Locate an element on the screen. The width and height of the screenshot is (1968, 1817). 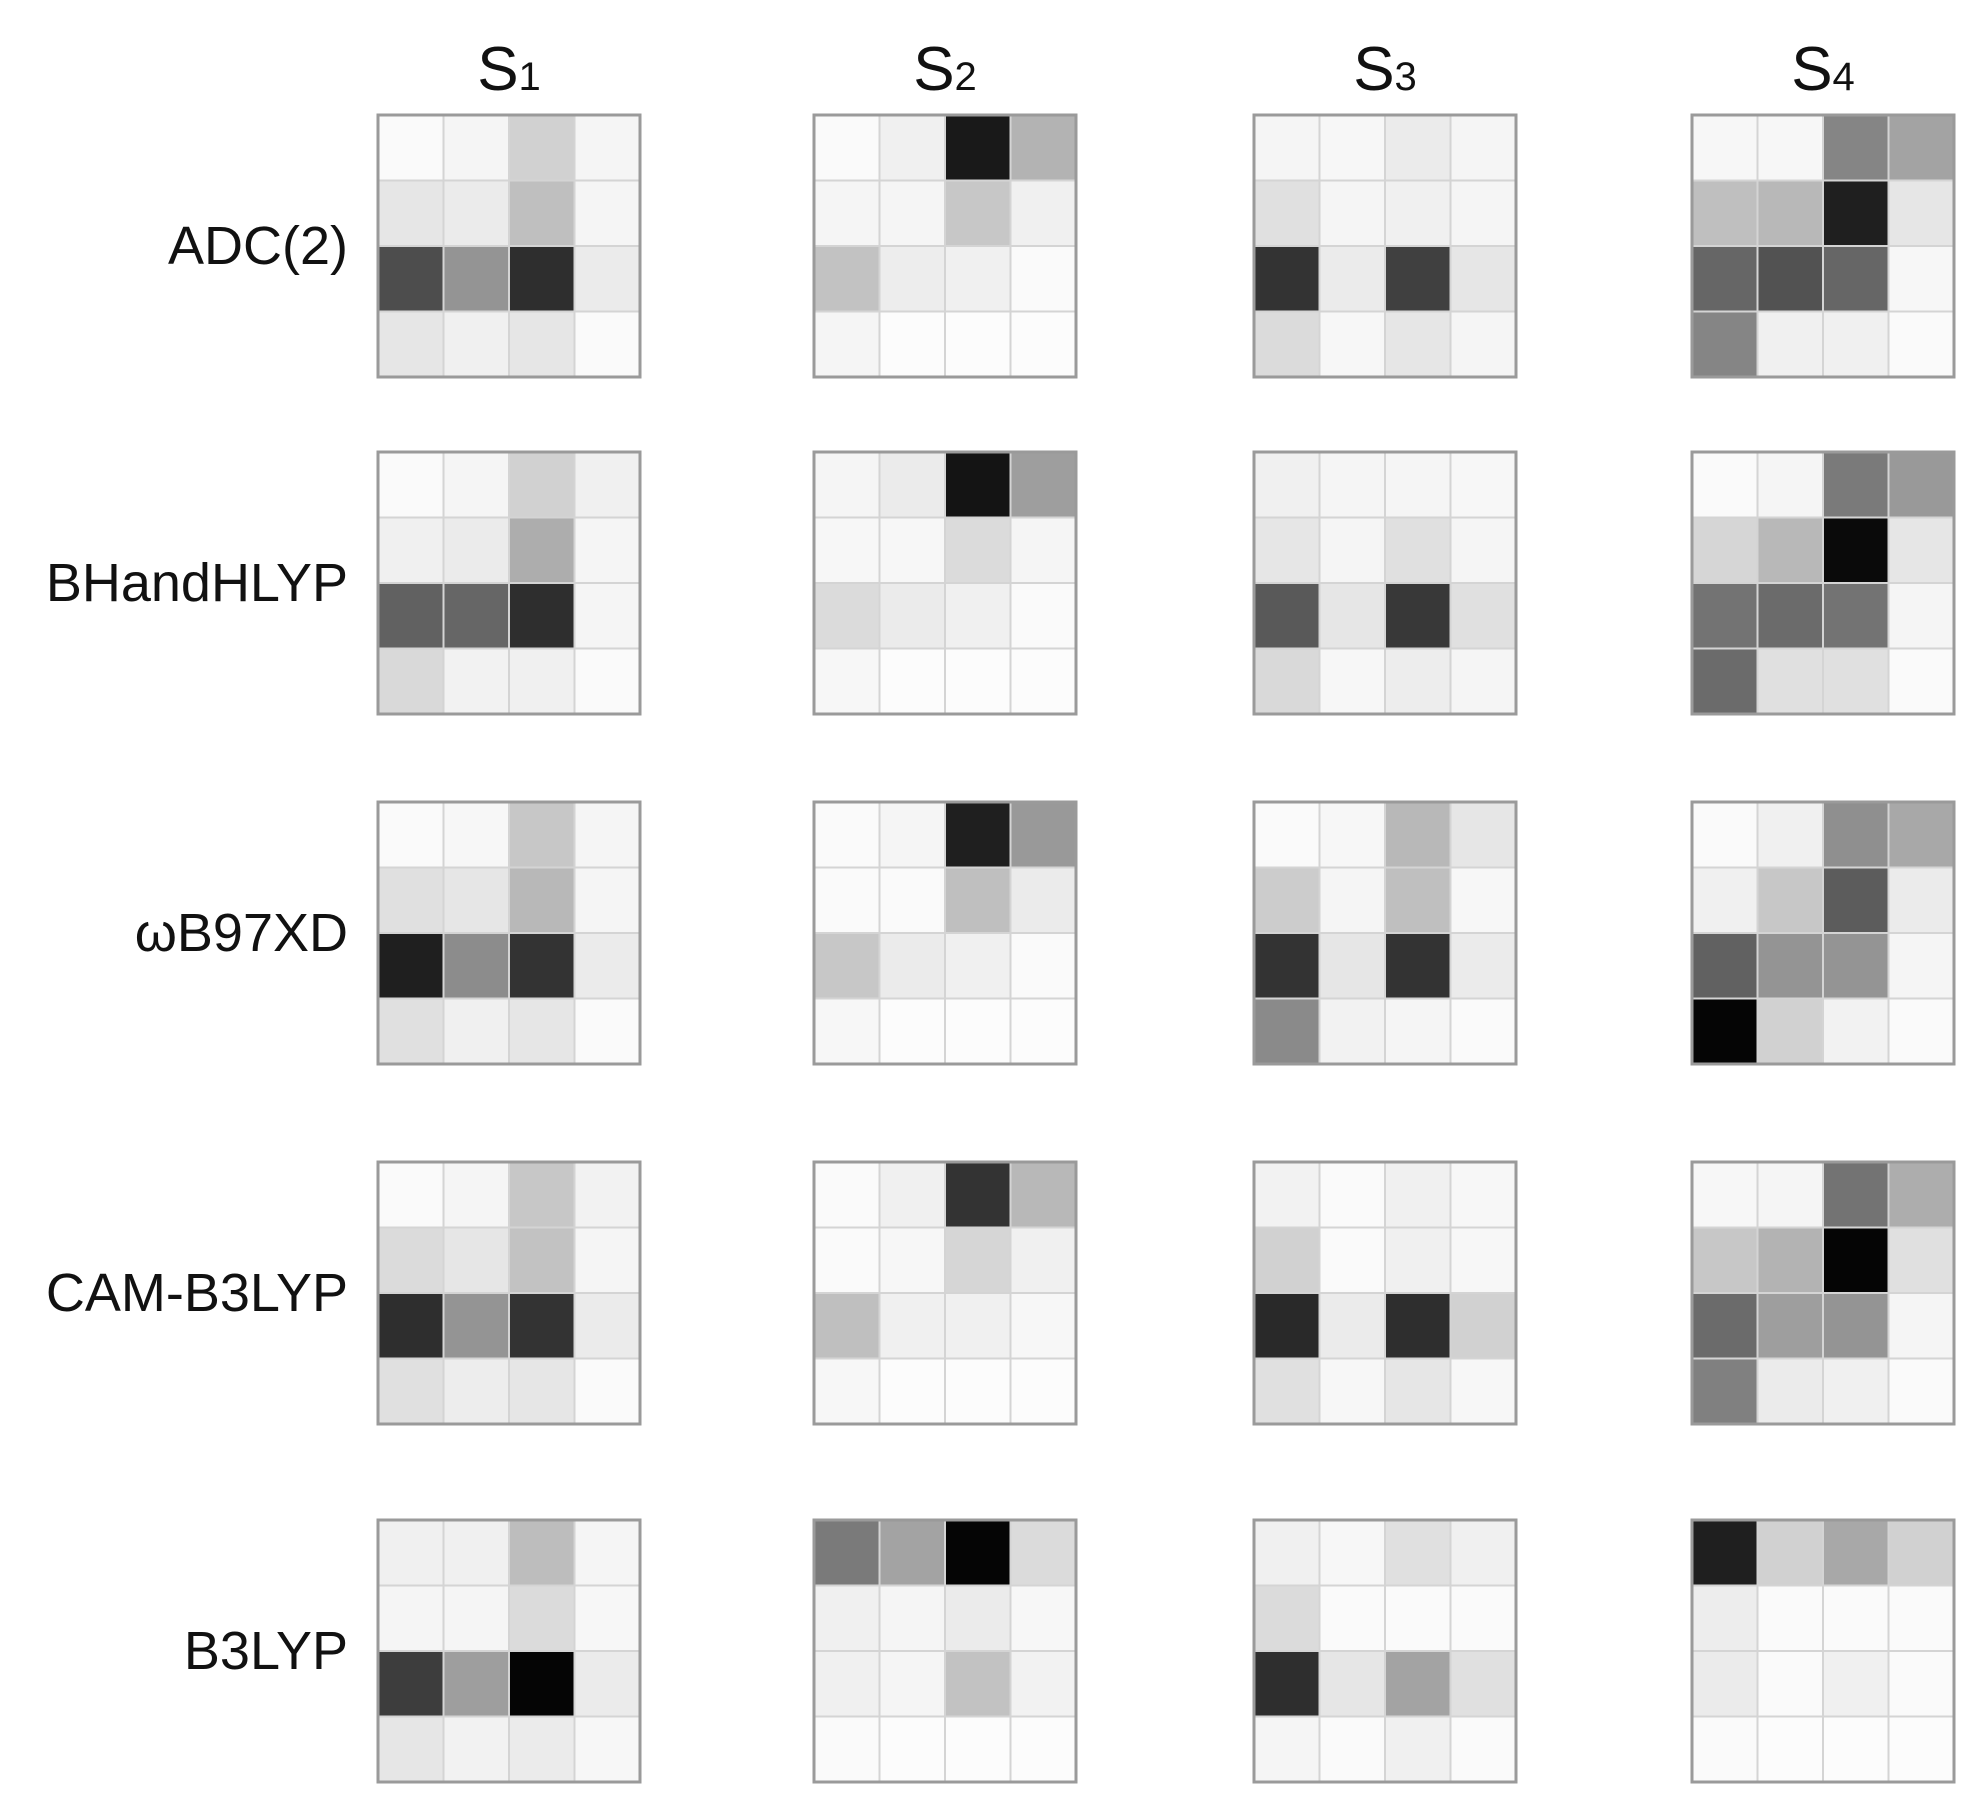
heatmap-panel-CAM-B3LYP-S2 is located at coordinates (945, 1293).